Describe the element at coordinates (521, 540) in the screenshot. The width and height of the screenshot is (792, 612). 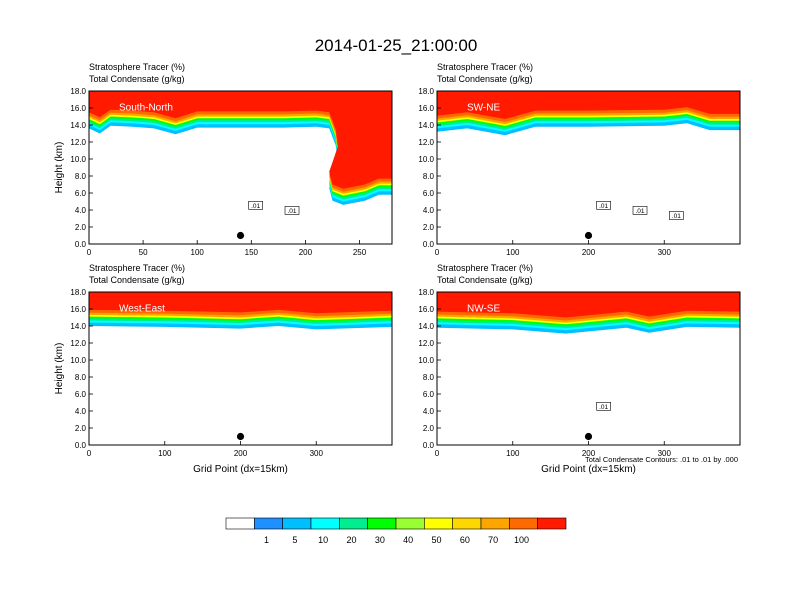
I see `colorbar-label: 100` at that location.